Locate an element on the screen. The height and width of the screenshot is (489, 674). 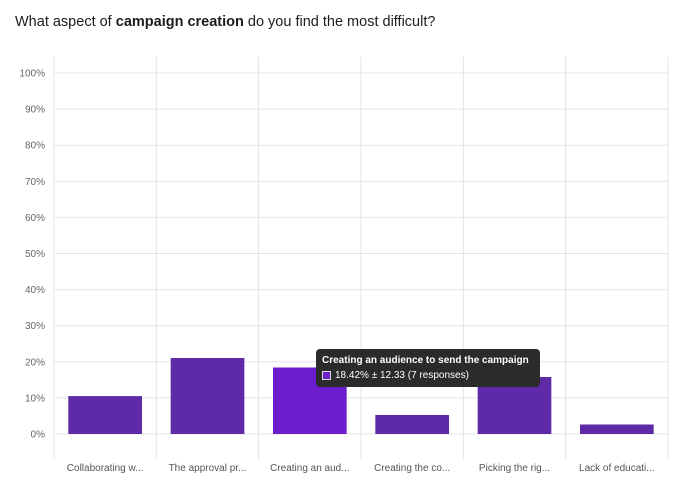
y-tick-label: 70% is located at coordinates (35, 182).